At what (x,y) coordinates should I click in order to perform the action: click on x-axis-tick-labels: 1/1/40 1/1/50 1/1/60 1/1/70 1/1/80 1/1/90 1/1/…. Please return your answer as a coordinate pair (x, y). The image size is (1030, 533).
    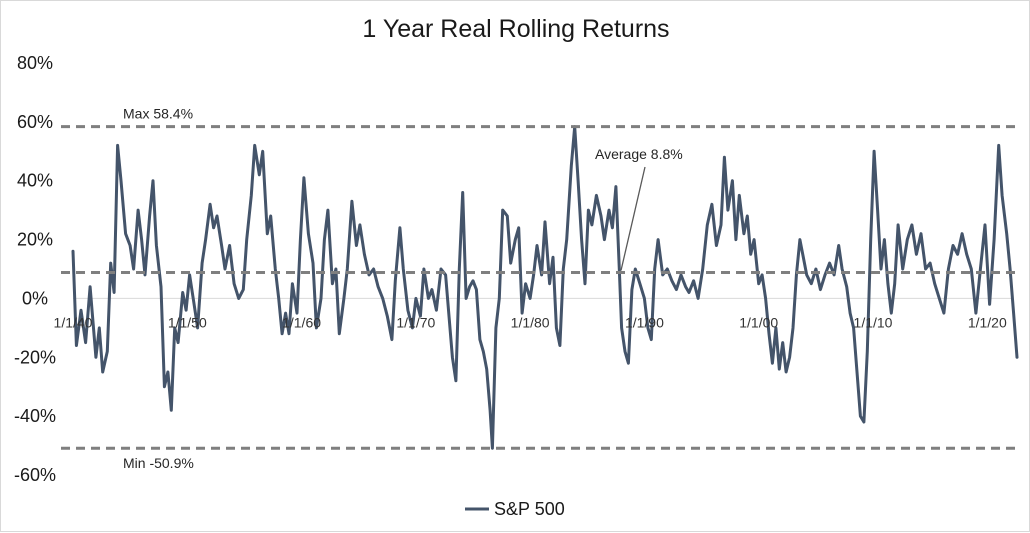
    Looking at the image, I should click on (530, 322).